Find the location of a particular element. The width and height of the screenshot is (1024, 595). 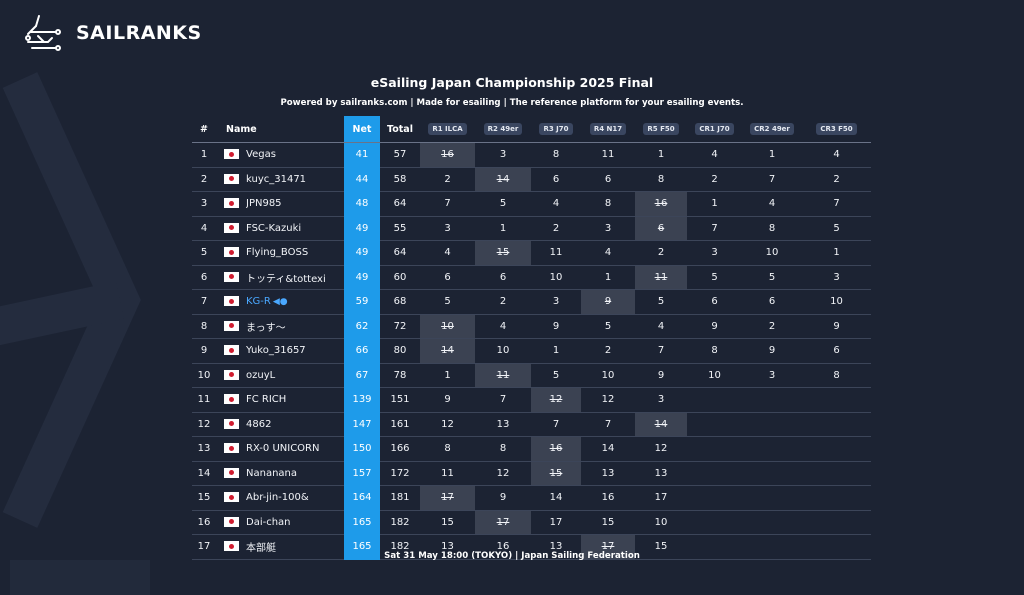

sailor-name-cell: RX-0 UNICORN is located at coordinates (295, 449).